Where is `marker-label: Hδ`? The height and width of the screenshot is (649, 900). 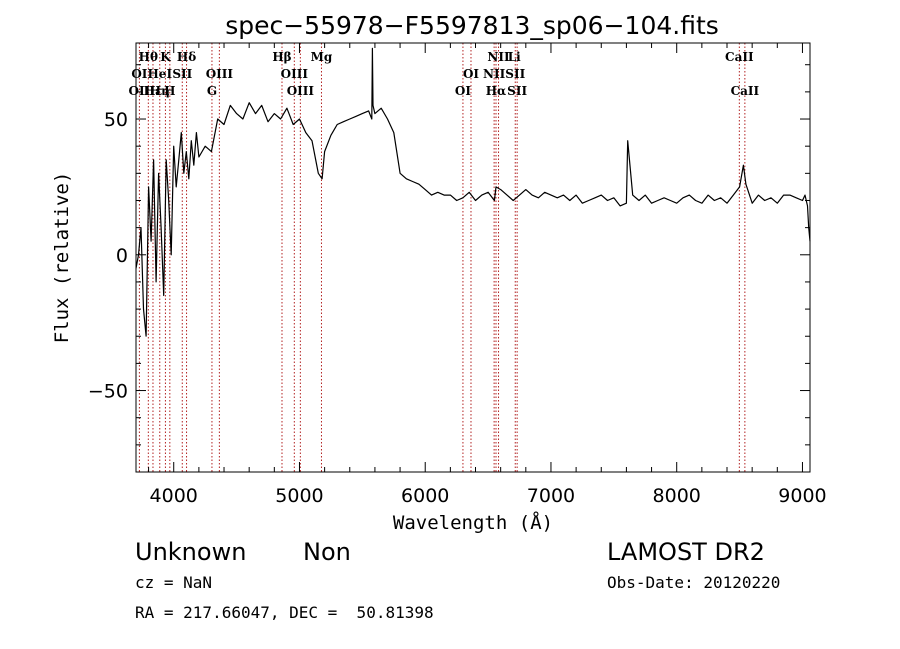
marker-label: Hδ is located at coordinates (186, 57).